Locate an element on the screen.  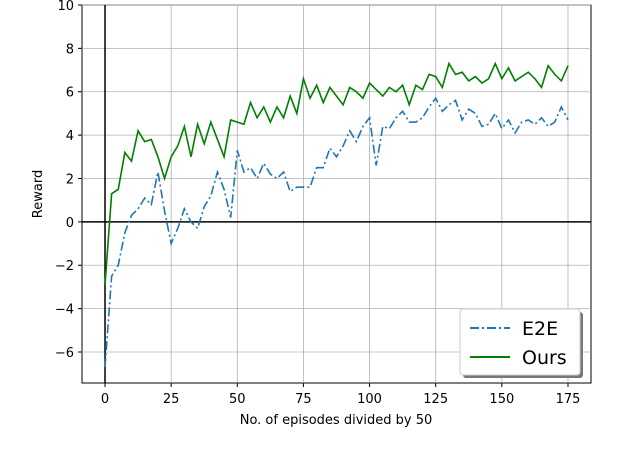
x-tick-label: 125 is located at coordinates (435, 399).